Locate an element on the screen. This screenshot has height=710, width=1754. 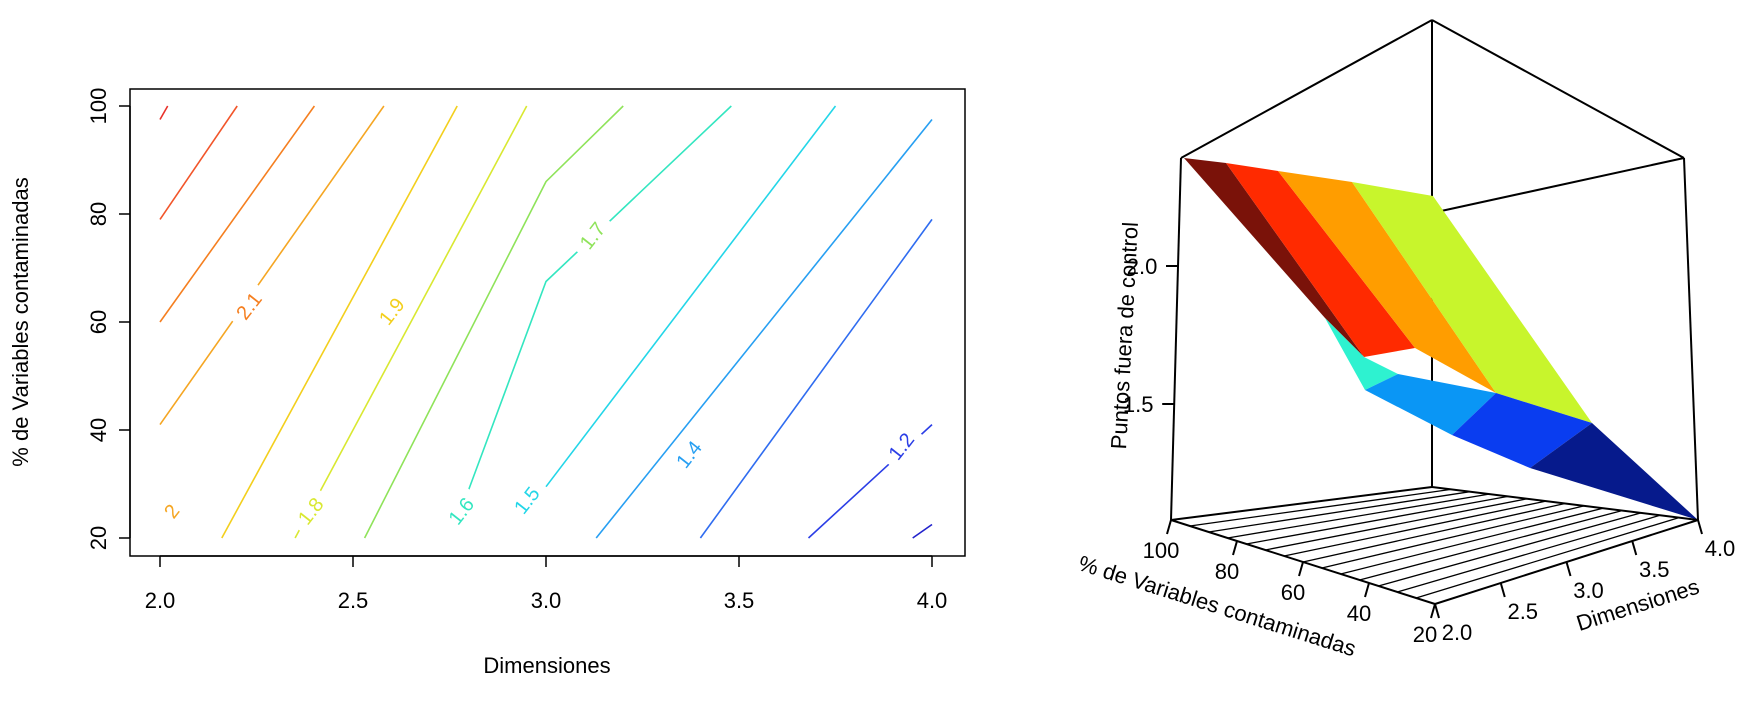
percent-tick-label: 100 is located at coordinates (1161, 550).